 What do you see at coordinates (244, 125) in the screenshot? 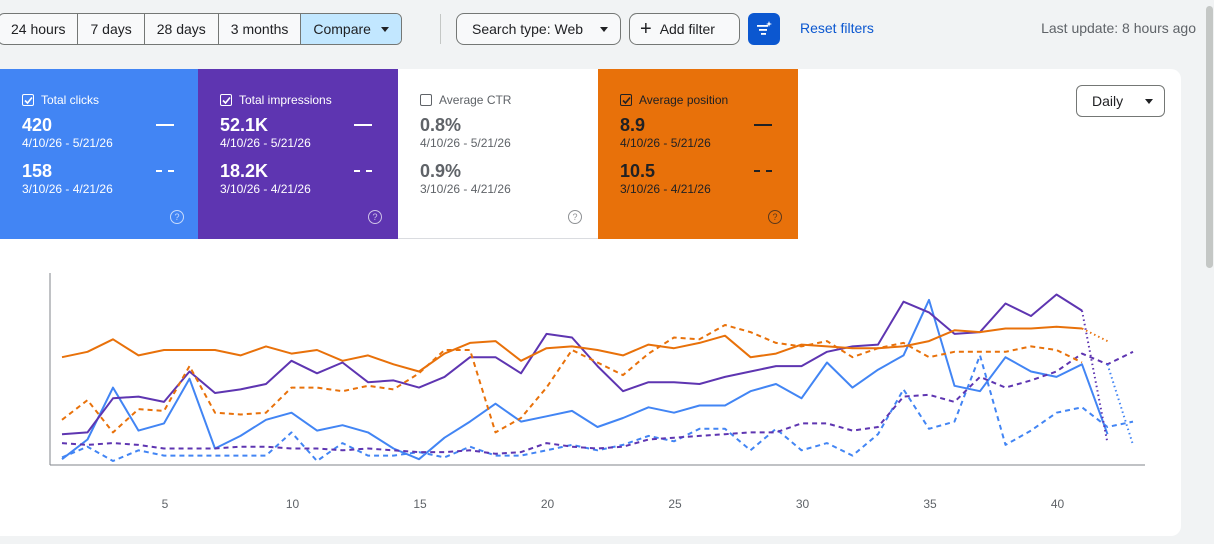
I see `metric-value: 52.1K` at bounding box center [244, 125].